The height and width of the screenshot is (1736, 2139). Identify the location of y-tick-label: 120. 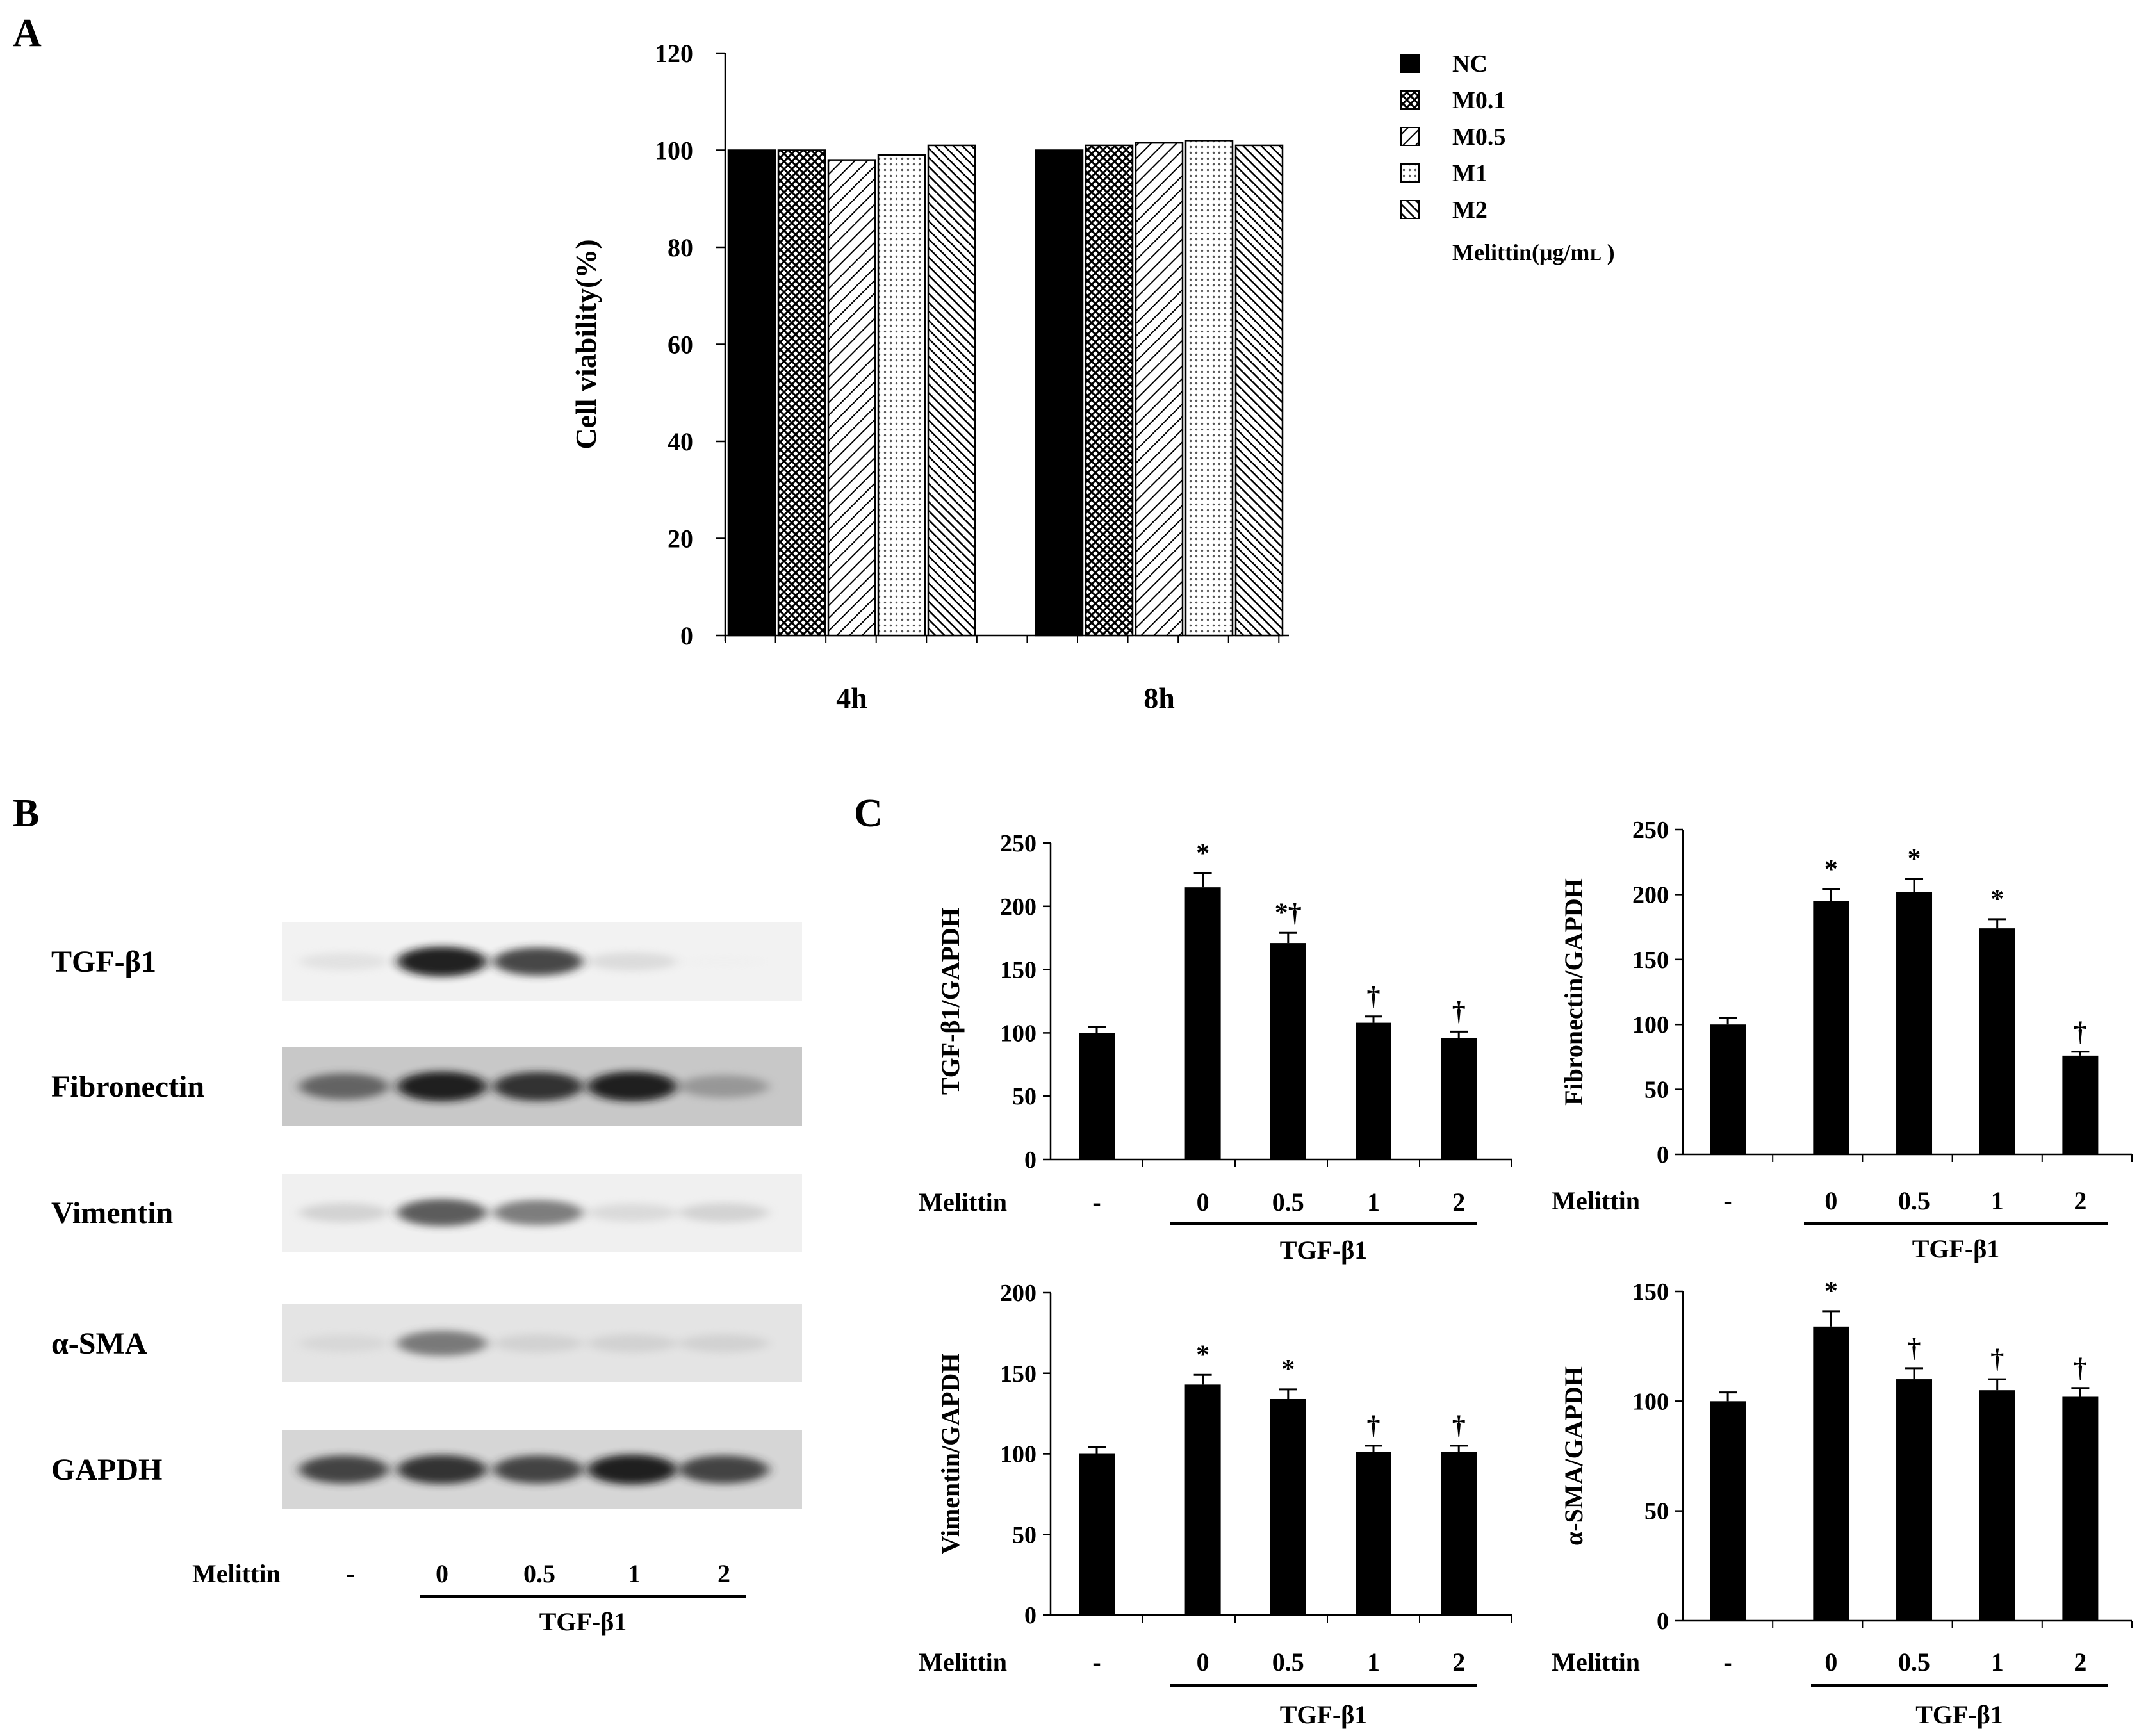
(674, 53).